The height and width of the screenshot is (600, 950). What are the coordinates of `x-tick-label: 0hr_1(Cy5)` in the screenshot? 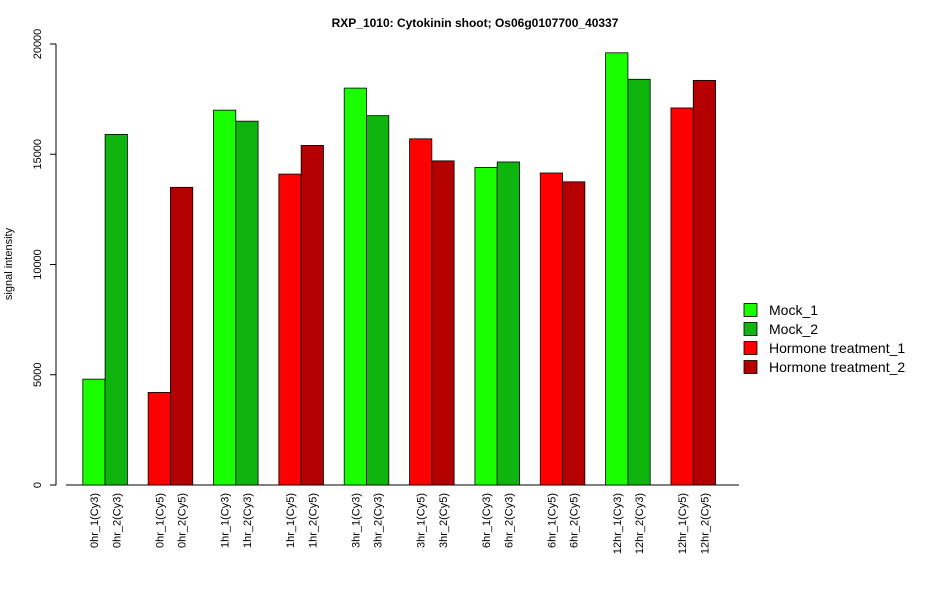 It's located at (160, 520).